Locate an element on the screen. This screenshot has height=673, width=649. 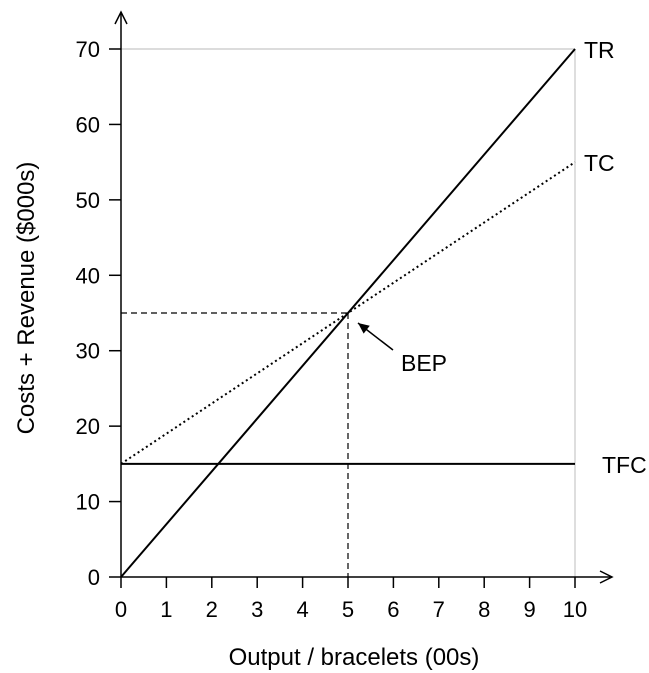
y-tick-label: 60 is located at coordinates (88, 124).